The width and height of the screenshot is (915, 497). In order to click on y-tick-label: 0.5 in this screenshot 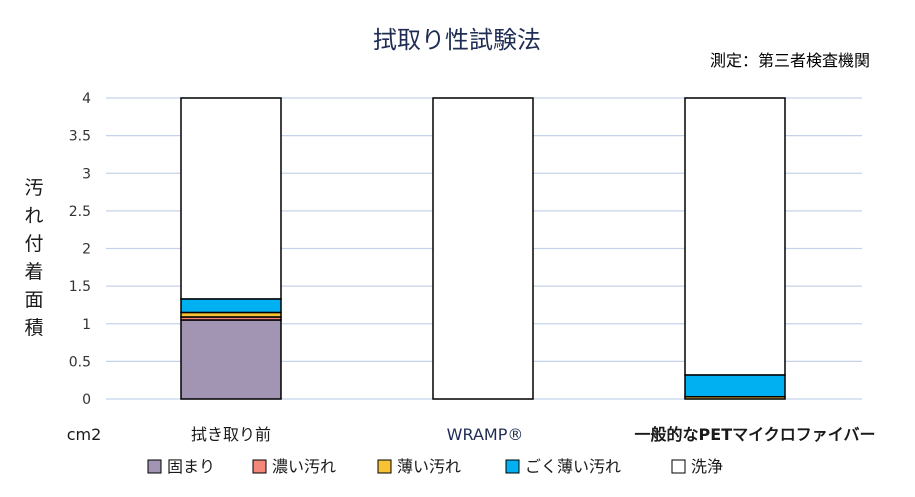, I will do `click(80, 362)`.